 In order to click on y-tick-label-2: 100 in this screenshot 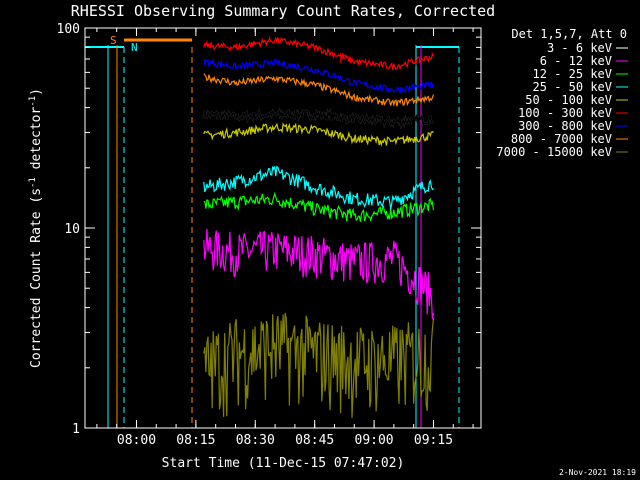, I will do `click(68, 29)`.